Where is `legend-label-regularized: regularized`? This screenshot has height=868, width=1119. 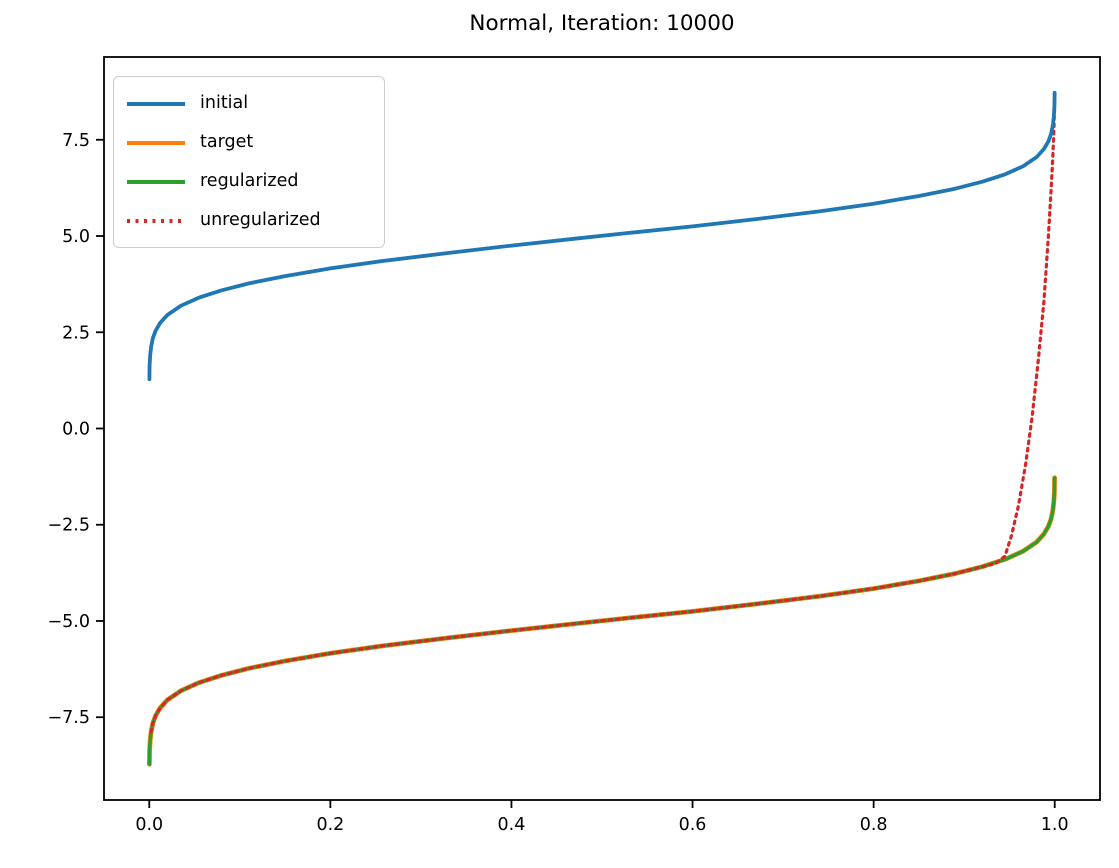 legend-label-regularized: regularized is located at coordinates (249, 180).